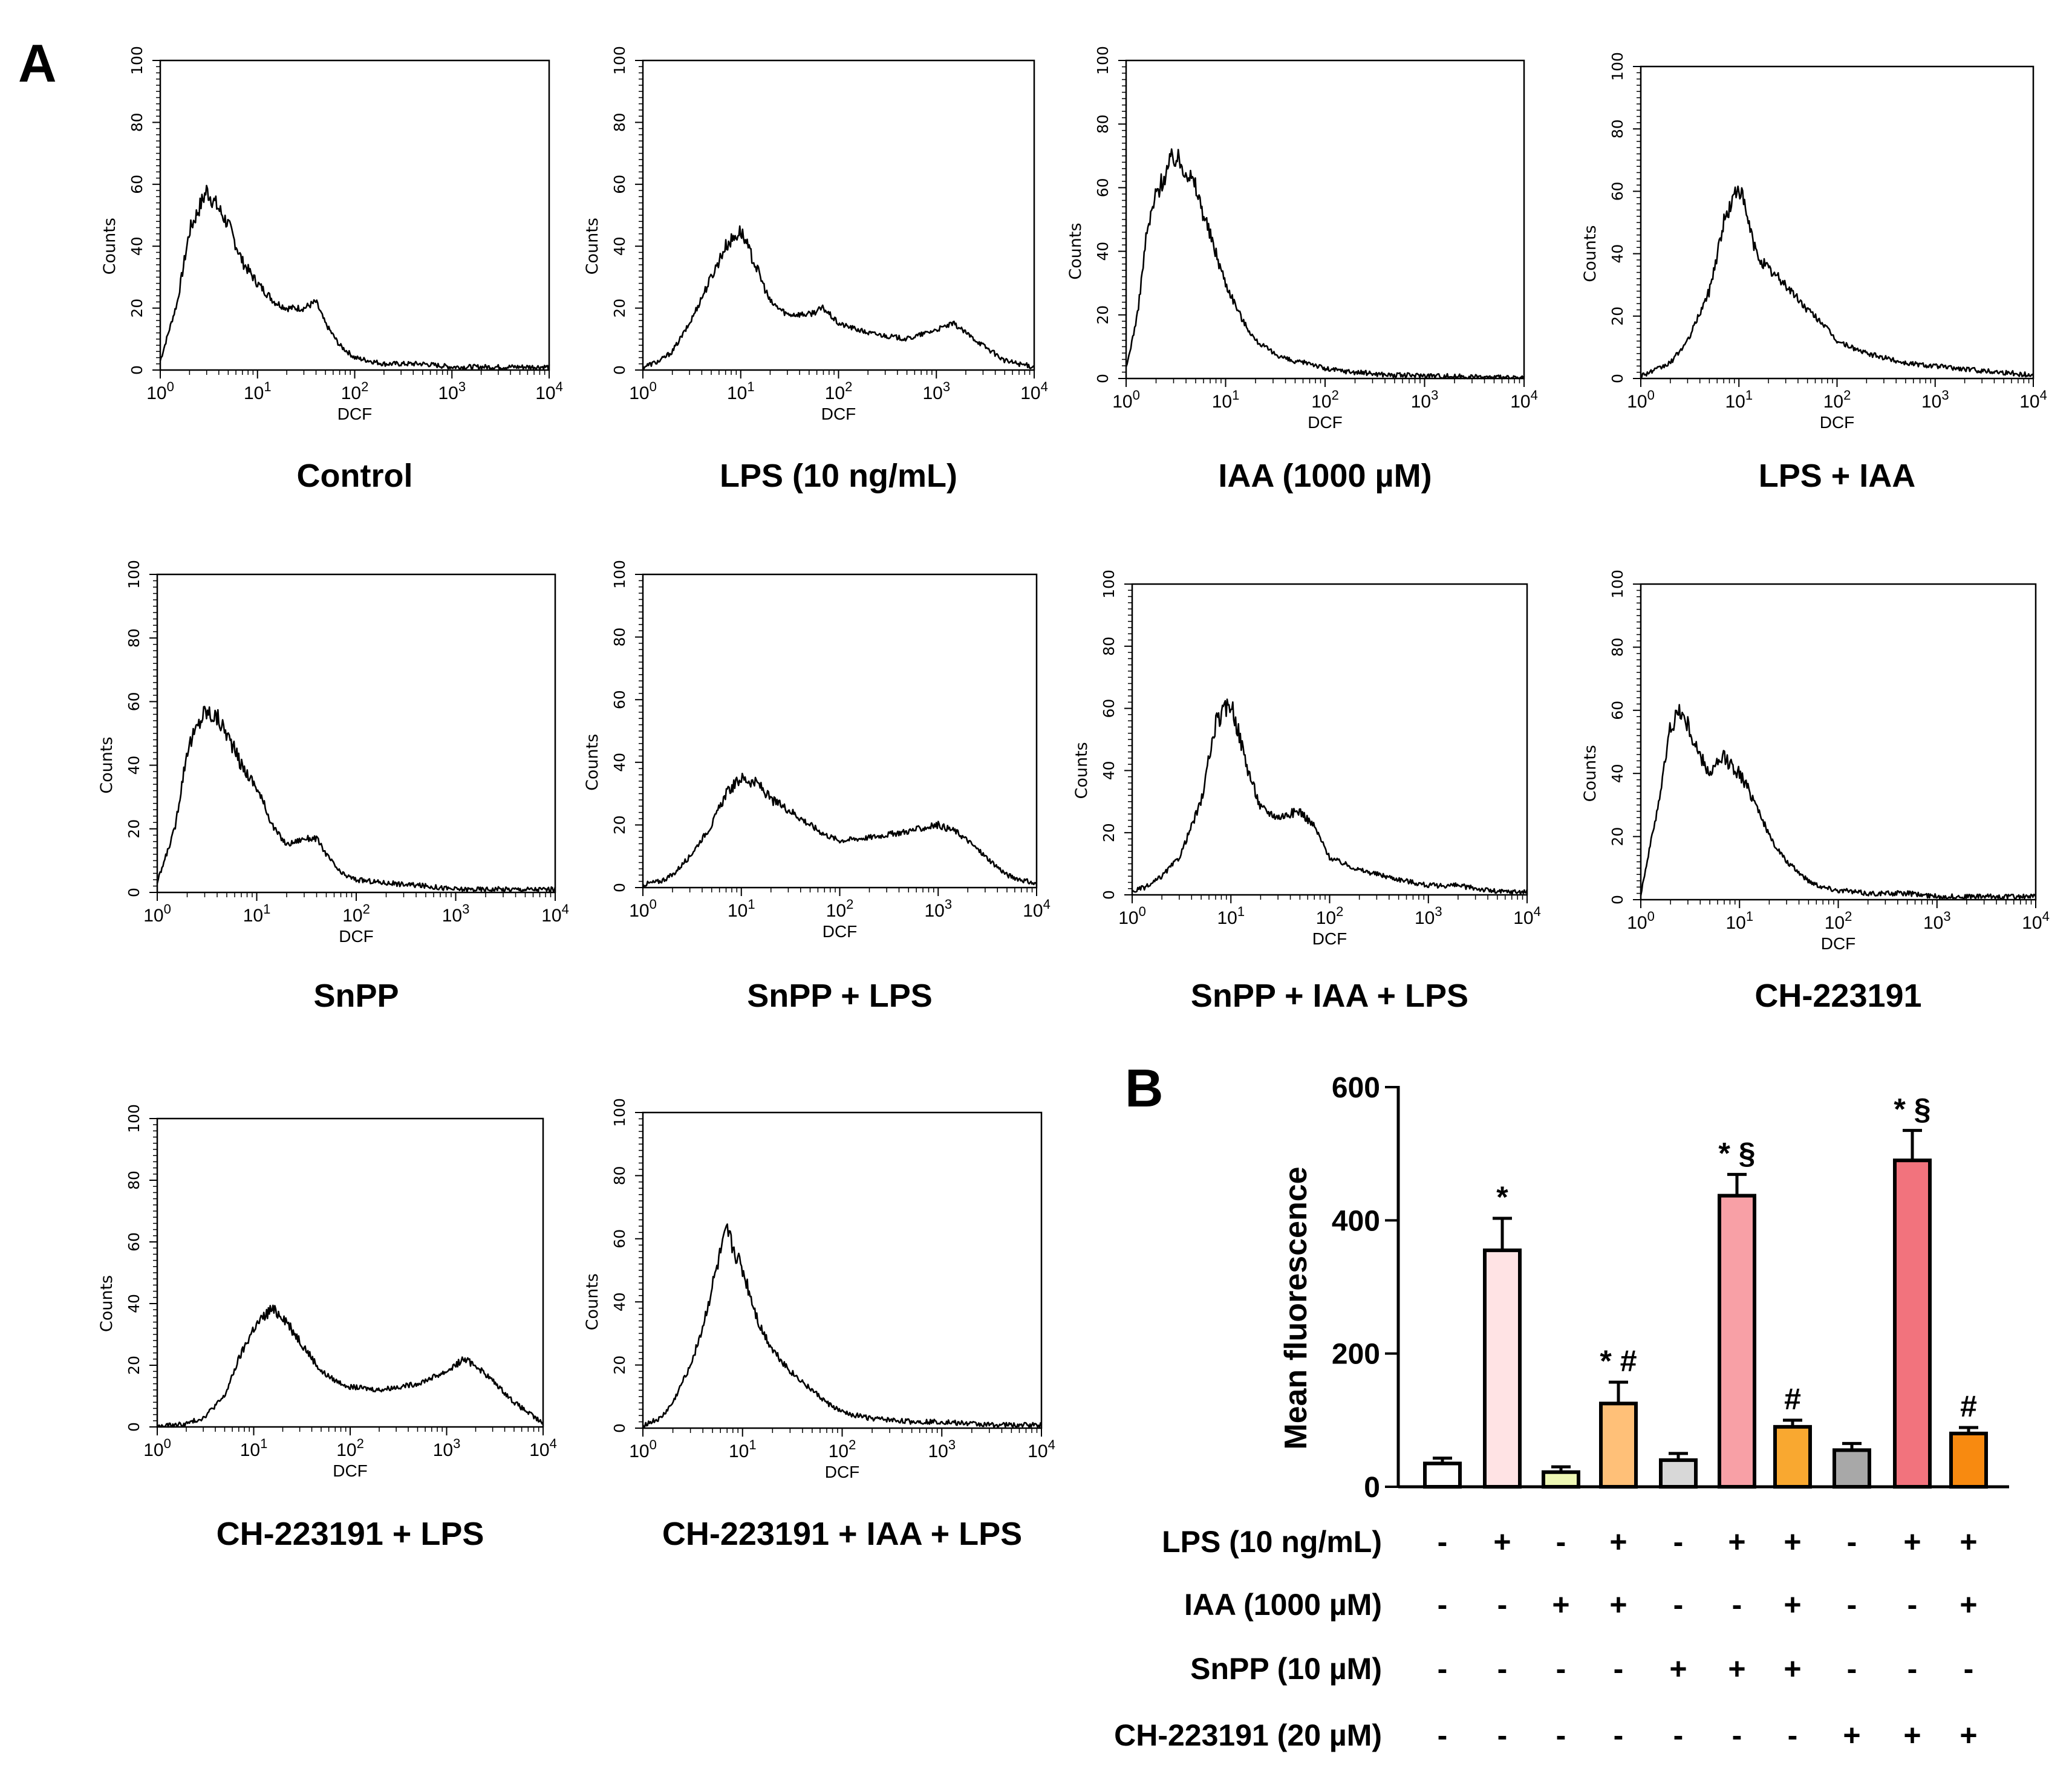  I want to click on hist-lps-10-ng-ml-xtick-label: 10², so click(839, 391).